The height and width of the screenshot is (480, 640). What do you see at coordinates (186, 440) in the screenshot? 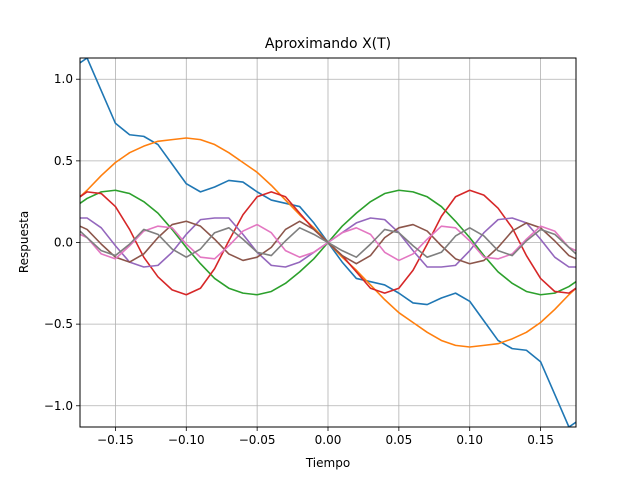
I see `x-tick-label: −0.10` at bounding box center [186, 440].